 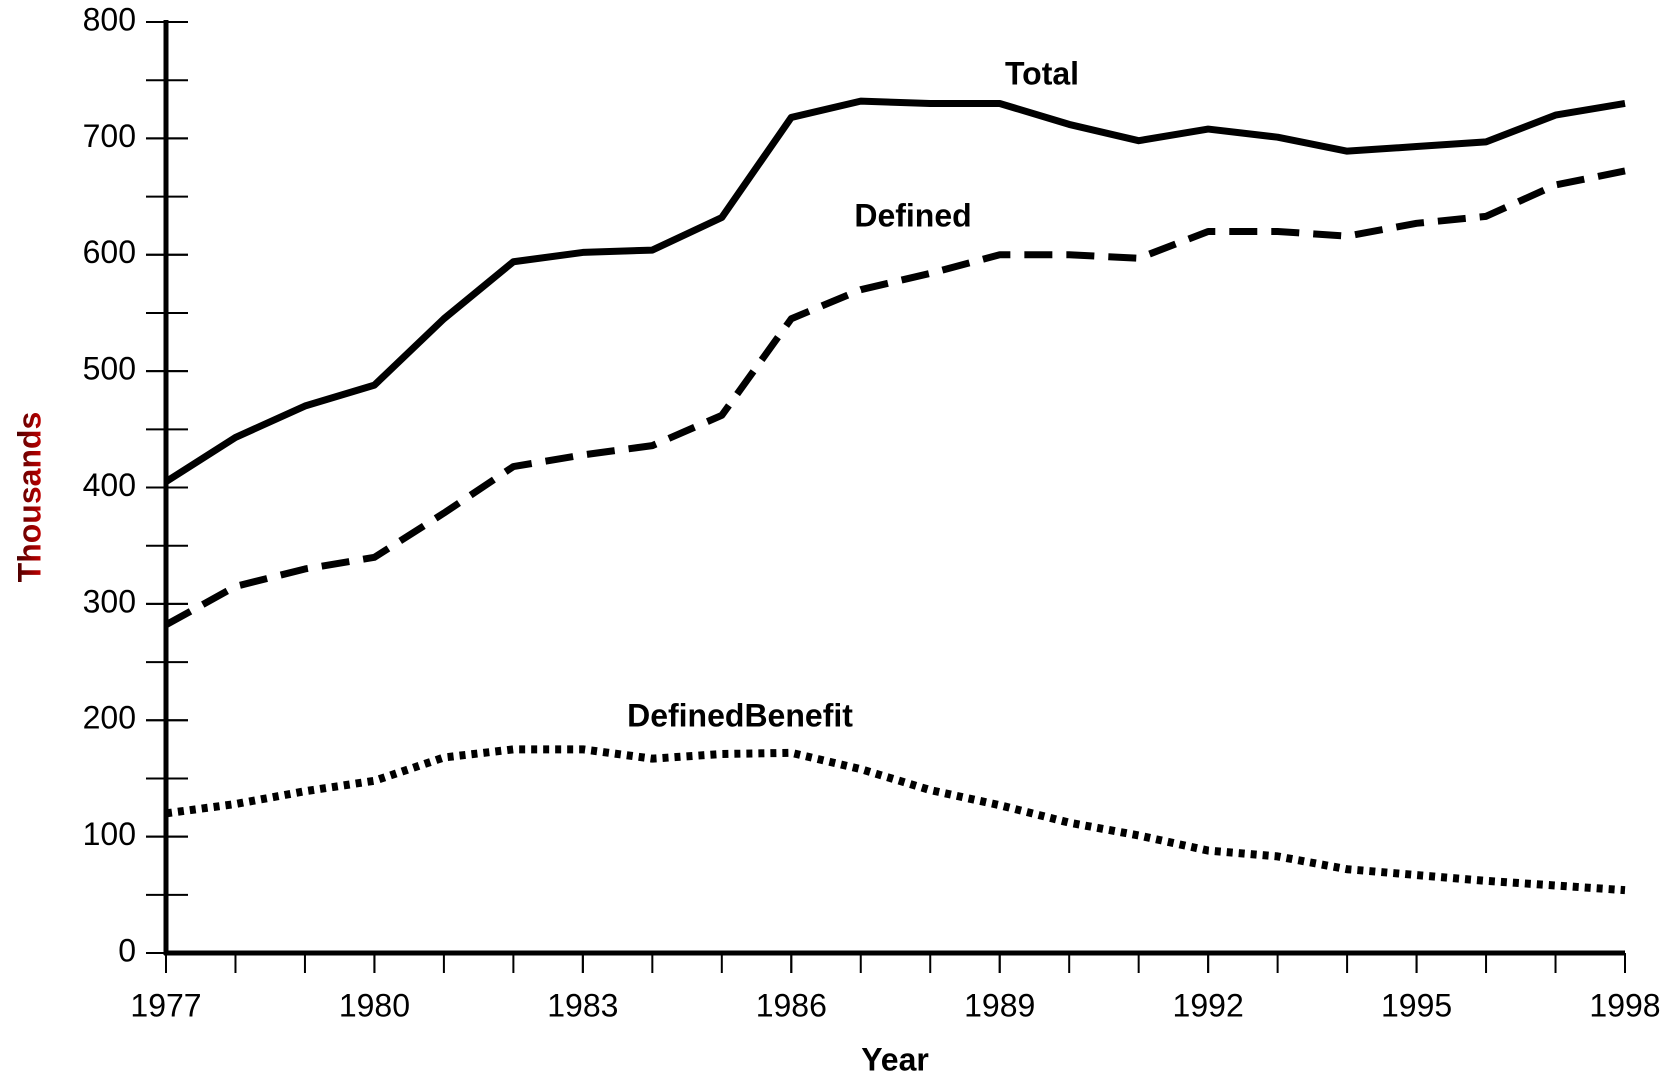 I want to click on y-tick-label: 500, so click(x=109, y=369).